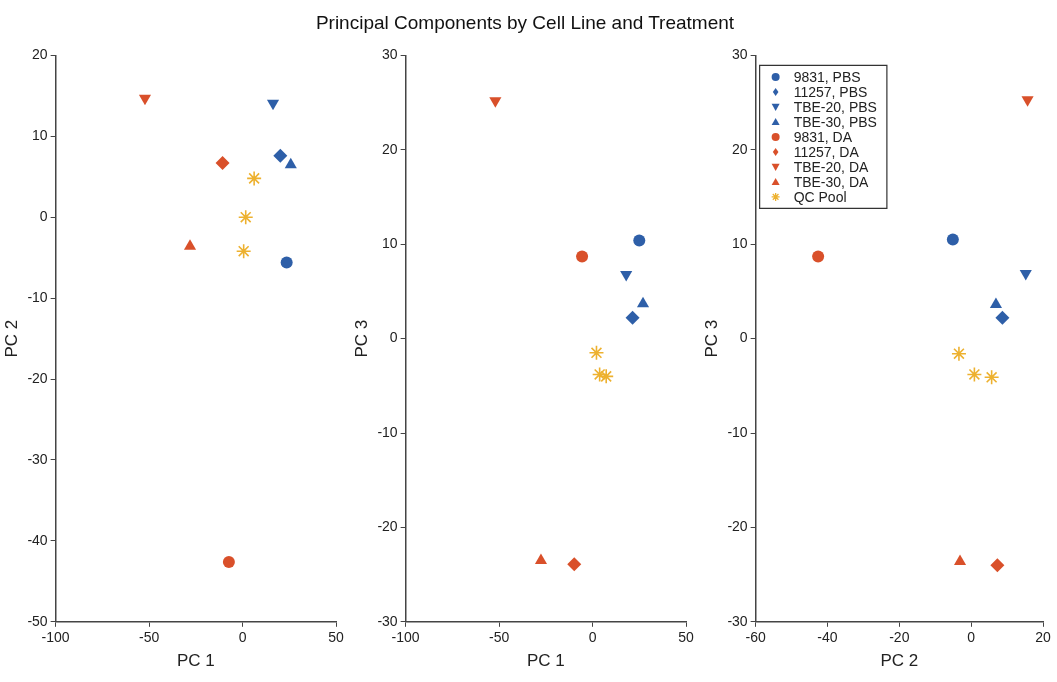 Image resolution: width=1057 pixels, height=682 pixels. What do you see at coordinates (823, 136) in the screenshot?
I see `legend-label: 9831, DA` at bounding box center [823, 136].